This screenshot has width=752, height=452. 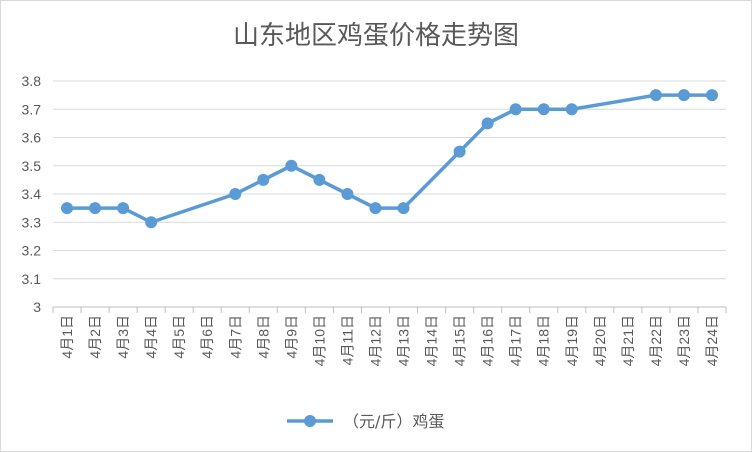 I want to click on legend: （元/斤）鸡蛋, so click(x=365, y=421).